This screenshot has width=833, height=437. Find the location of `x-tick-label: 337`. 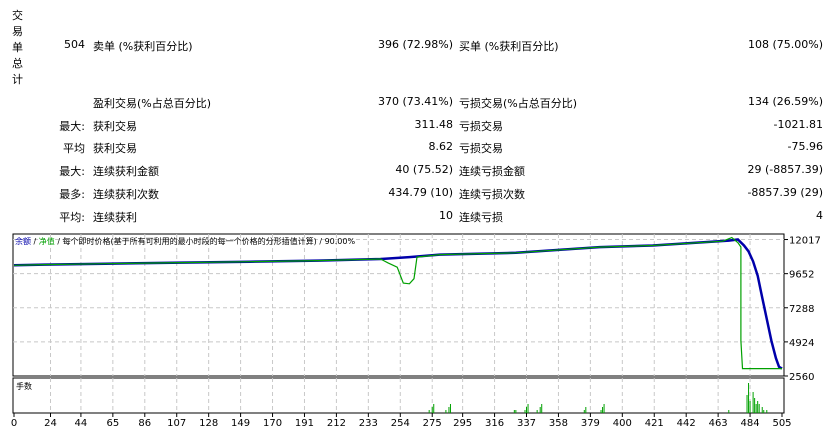

x-tick-label: 337 is located at coordinates (526, 423).